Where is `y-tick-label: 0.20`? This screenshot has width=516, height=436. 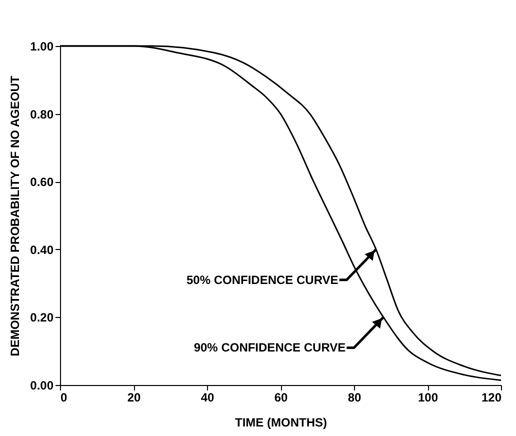
y-tick-label: 0.20 is located at coordinates (42, 317).